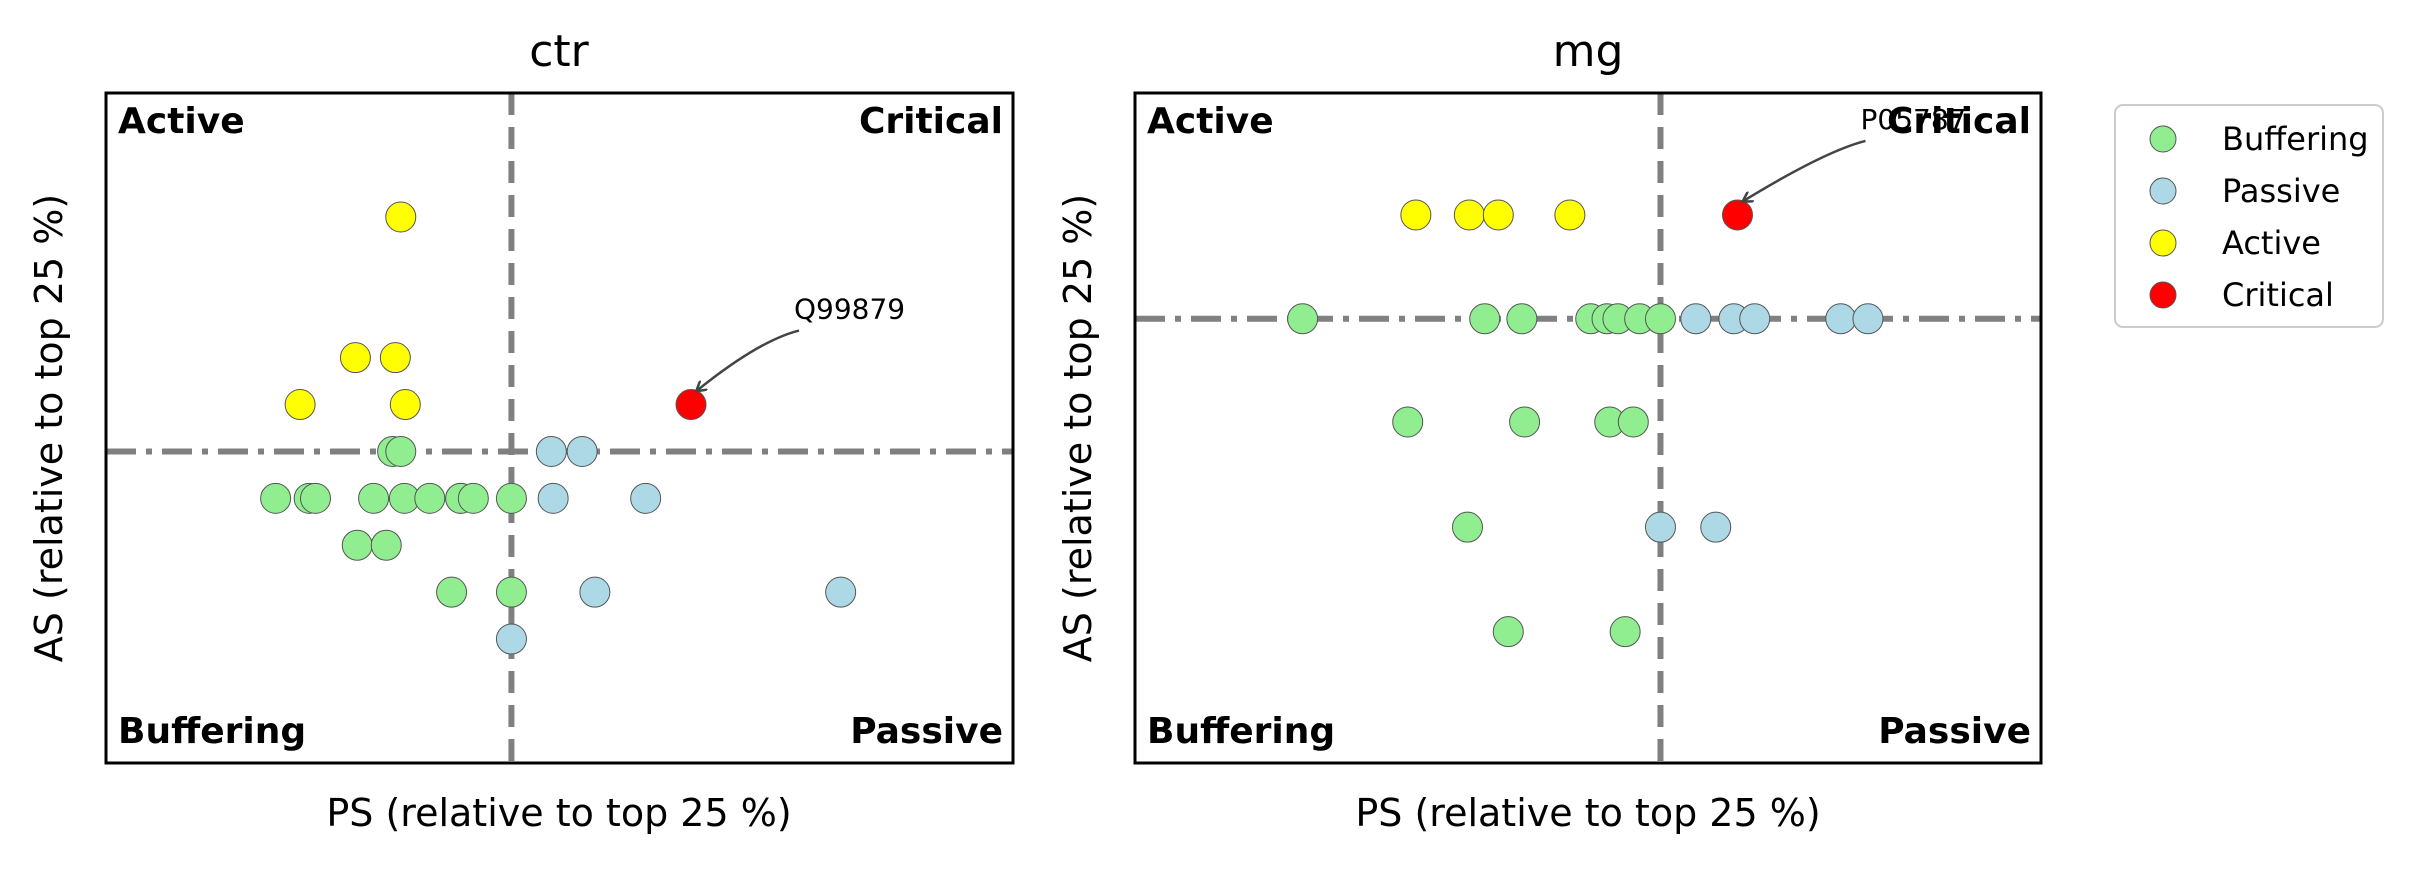 The width and height of the screenshot is (2415, 870). Describe the element at coordinates (2163, 243) in the screenshot. I see `legend-marker-active` at that location.